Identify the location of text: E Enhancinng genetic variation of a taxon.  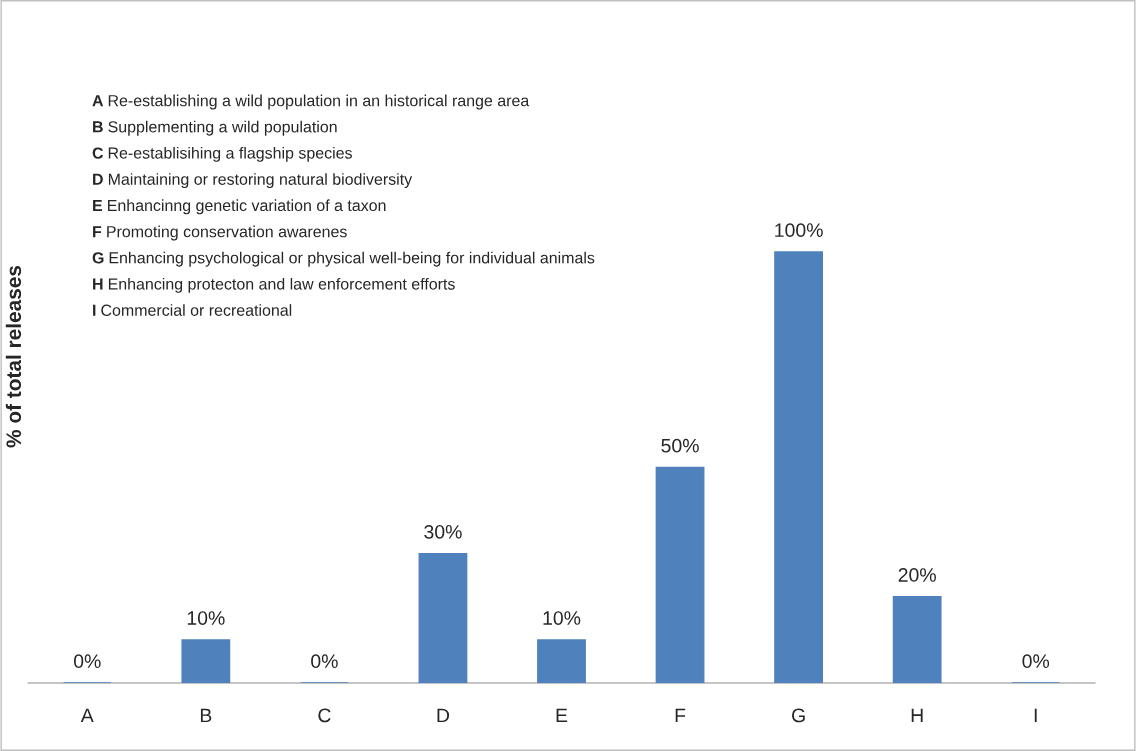
(239, 207).